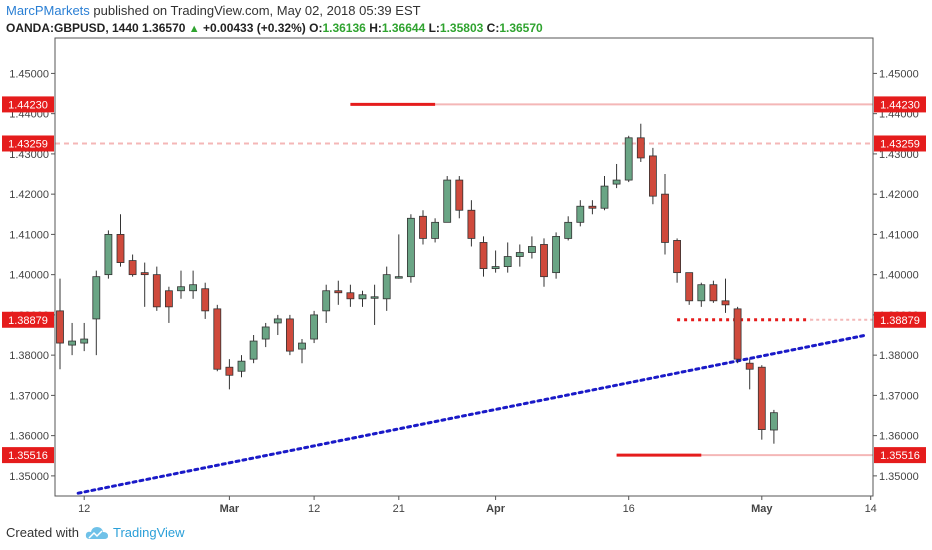 This screenshot has height=550, width=932. I want to click on xtick-label: Apr, so click(496, 509).